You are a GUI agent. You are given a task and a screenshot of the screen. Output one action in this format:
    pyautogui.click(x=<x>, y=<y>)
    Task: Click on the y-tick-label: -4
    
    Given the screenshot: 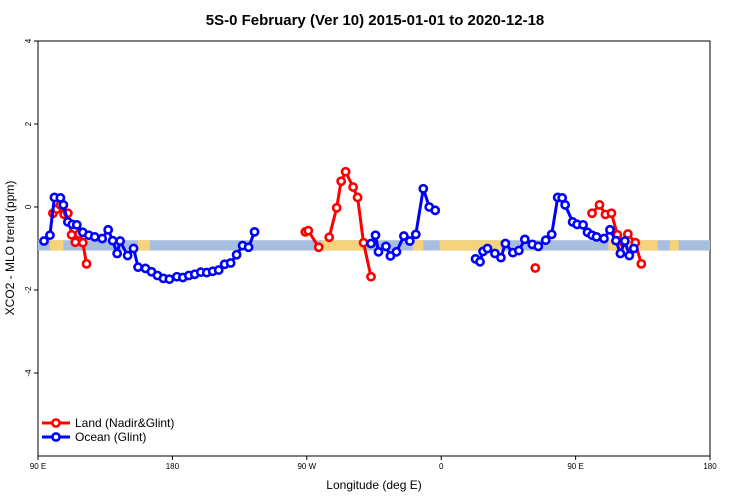 What is the action you would take?
    pyautogui.click(x=28, y=373)
    